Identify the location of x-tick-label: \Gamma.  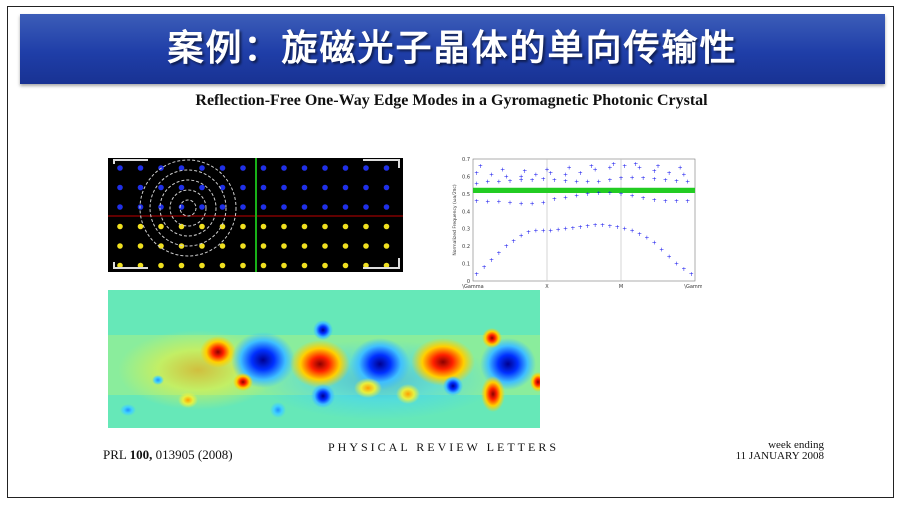
(693, 287).